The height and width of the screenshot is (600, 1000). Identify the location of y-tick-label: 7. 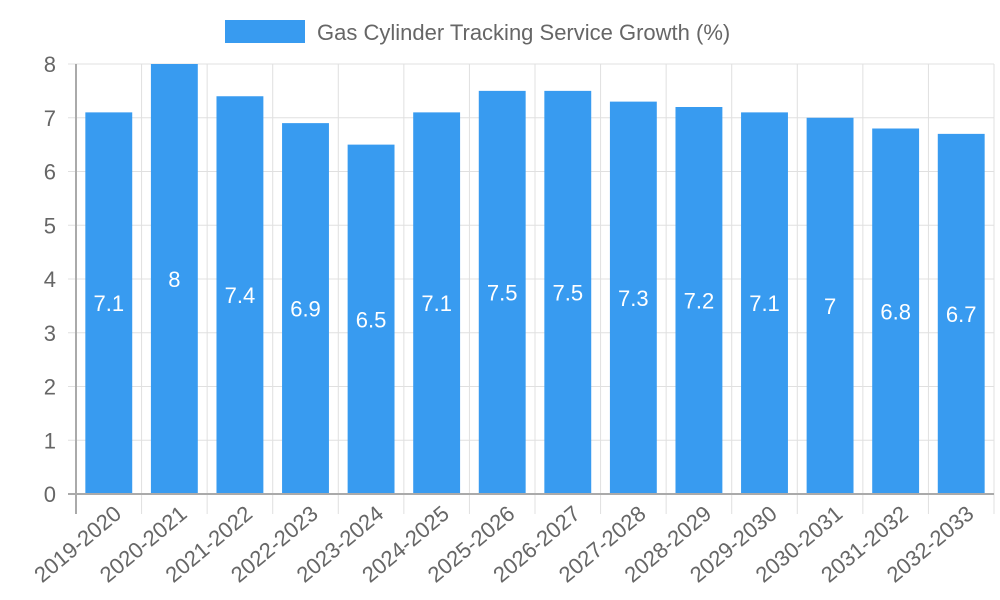
(50, 118).